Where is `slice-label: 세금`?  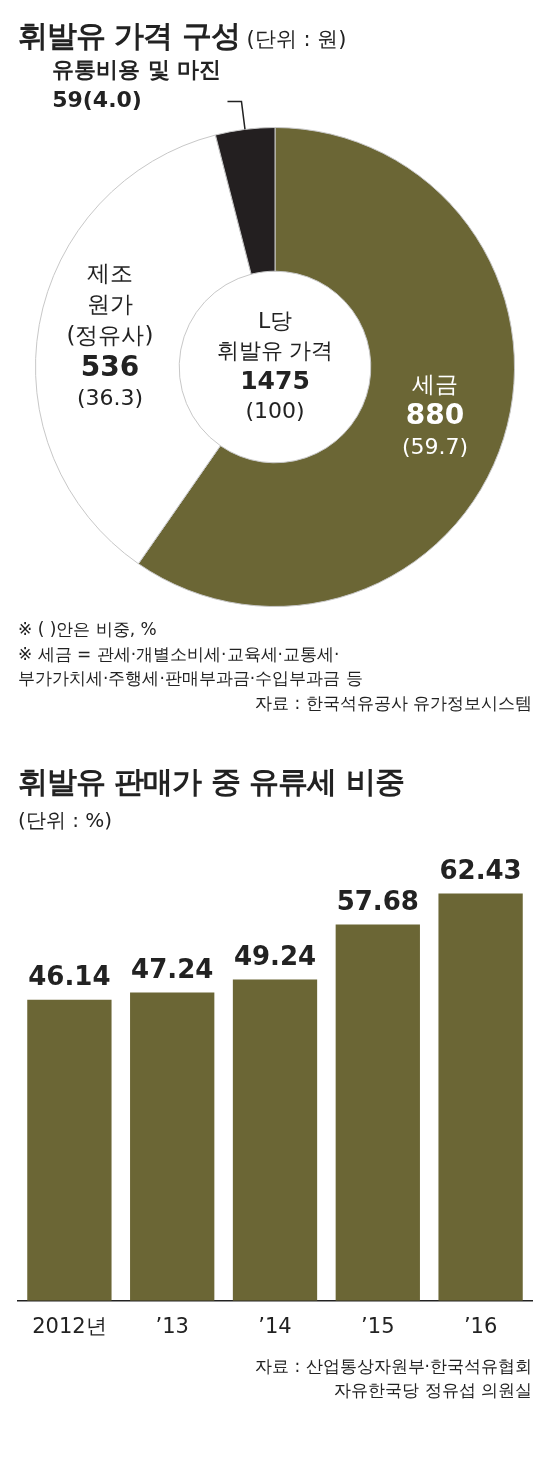
slice-label: 세금 is located at coordinates (434, 384).